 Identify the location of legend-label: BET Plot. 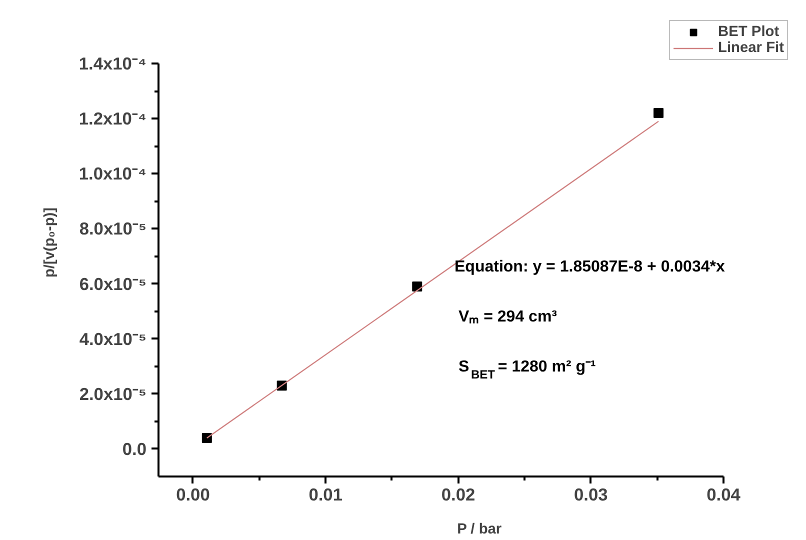
(749, 32).